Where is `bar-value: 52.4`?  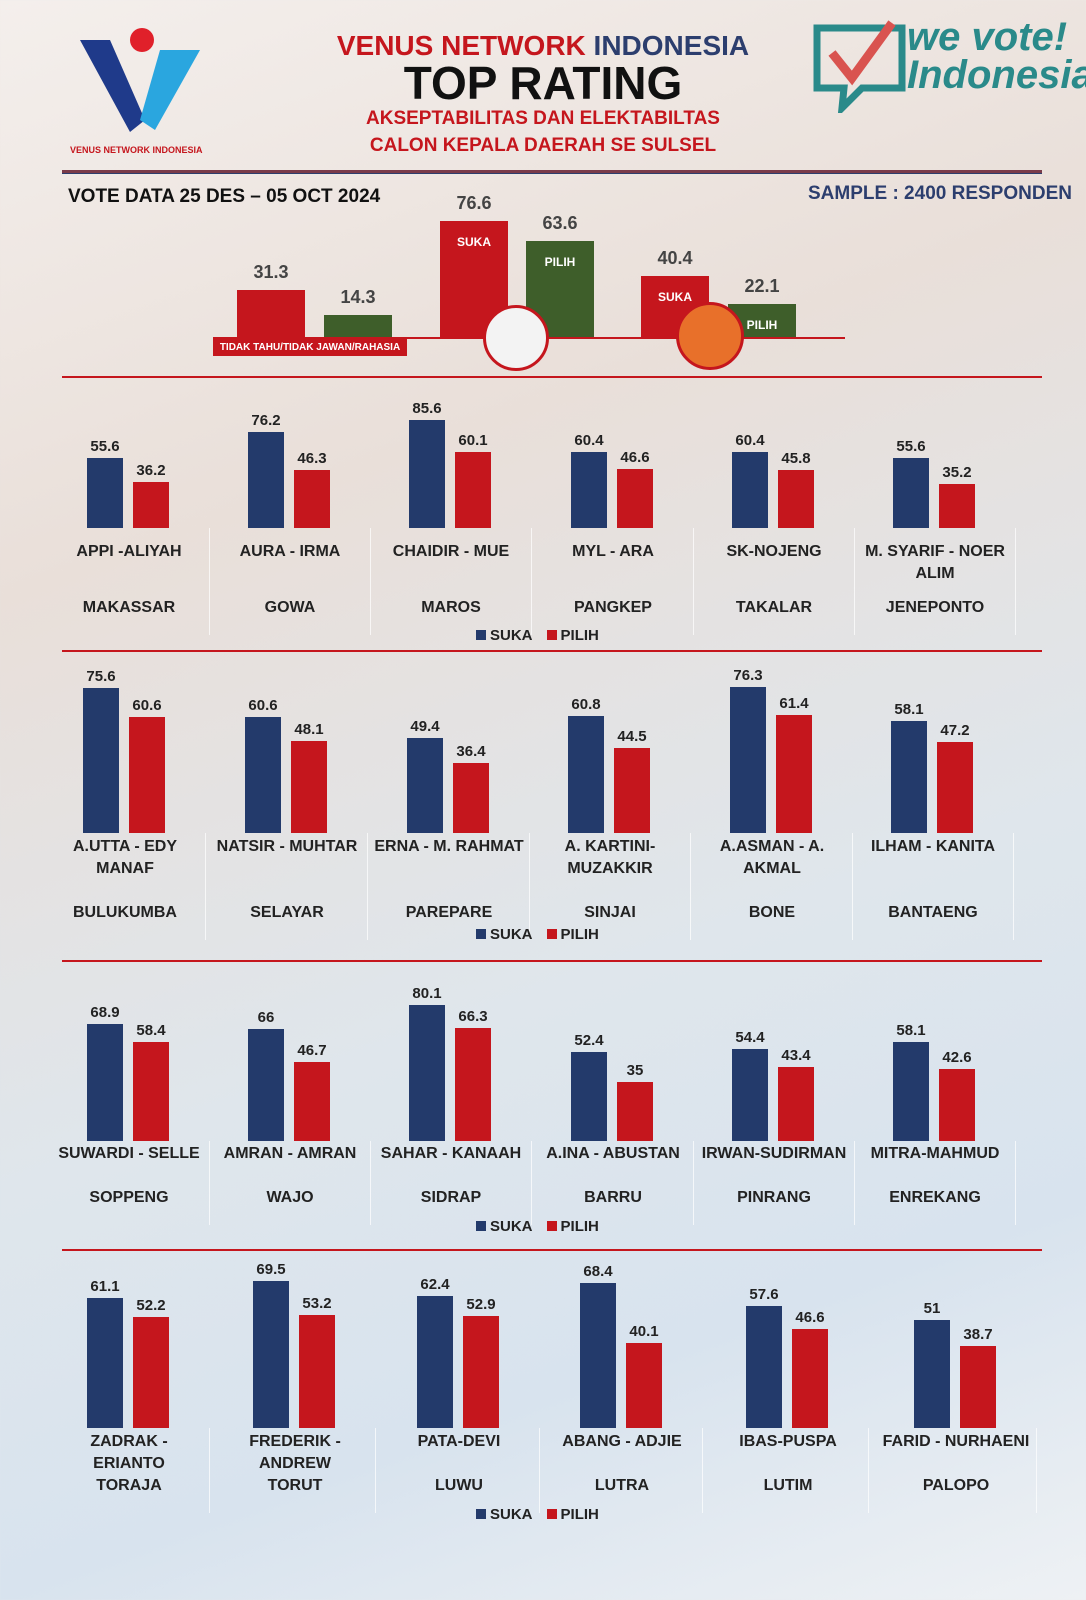
bar-value: 52.4 is located at coordinates (589, 1040).